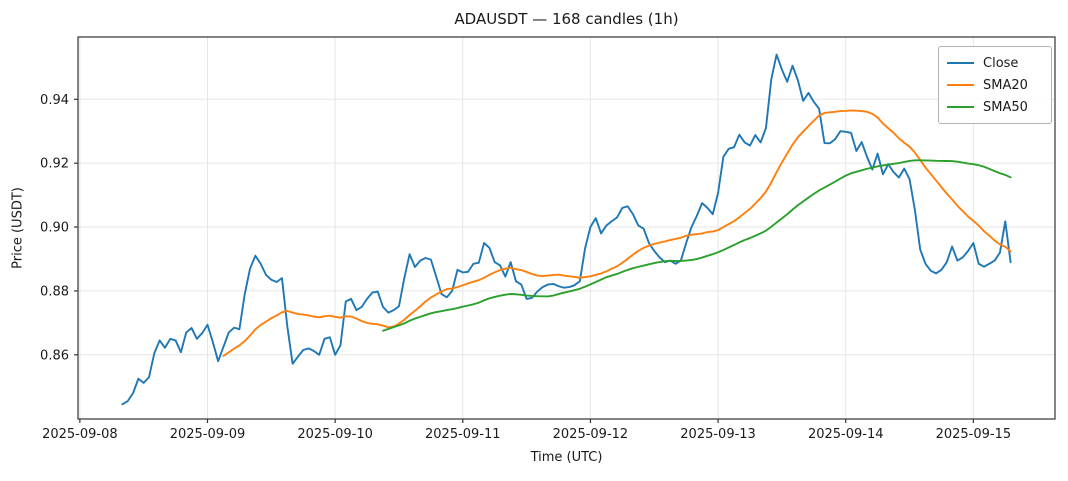 The height and width of the screenshot is (481, 1068). I want to click on legend-item-close: Close, so click(995, 63).